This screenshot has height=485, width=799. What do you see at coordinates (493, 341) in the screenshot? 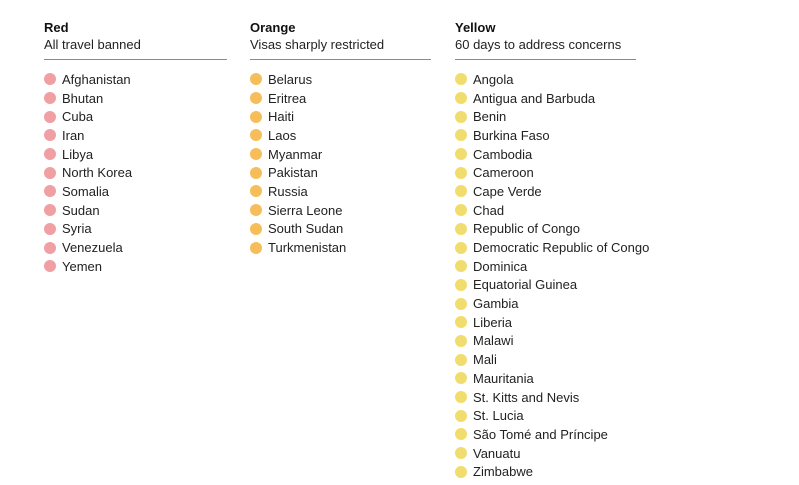
I see `country-name: Malawi` at bounding box center [493, 341].